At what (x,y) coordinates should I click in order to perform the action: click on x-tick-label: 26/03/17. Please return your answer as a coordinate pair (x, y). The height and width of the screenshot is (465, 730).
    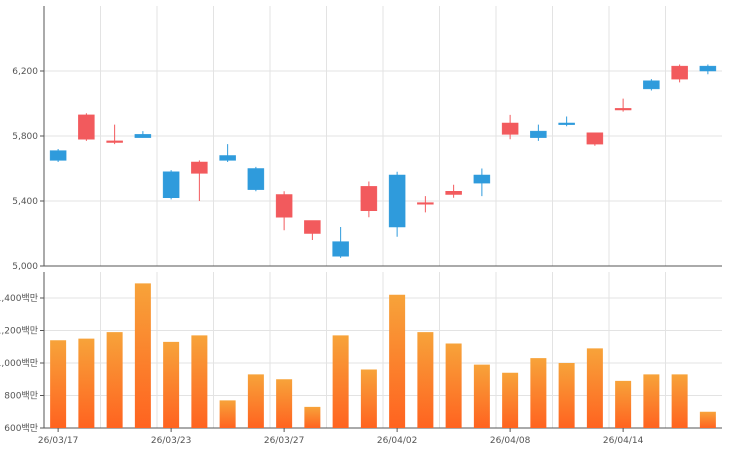
    Looking at the image, I should click on (58, 441).